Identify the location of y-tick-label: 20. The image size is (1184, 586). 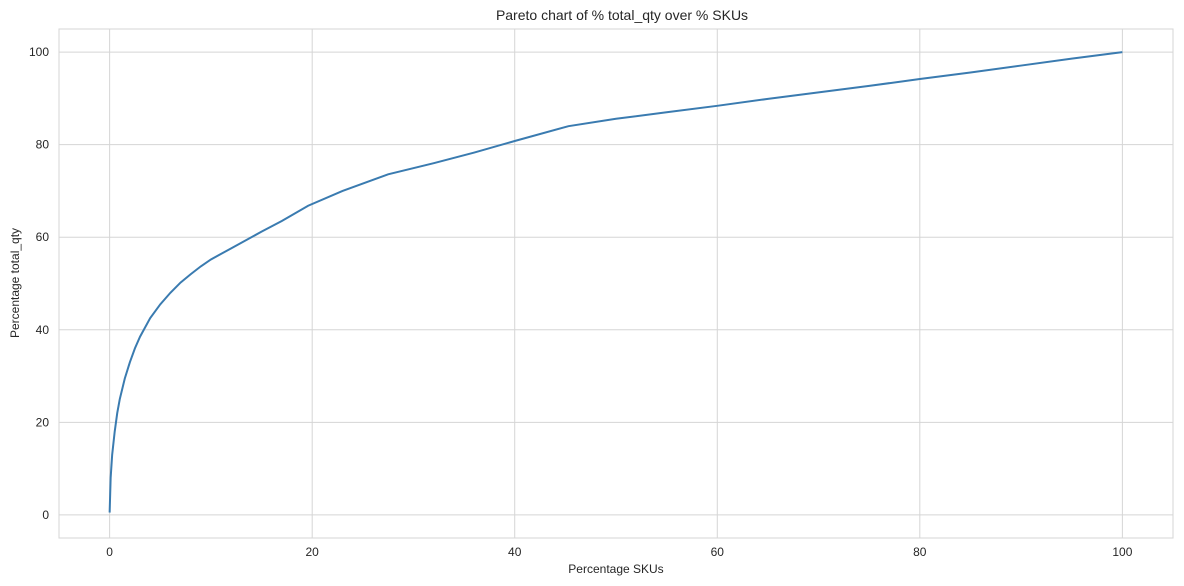
(43, 422).